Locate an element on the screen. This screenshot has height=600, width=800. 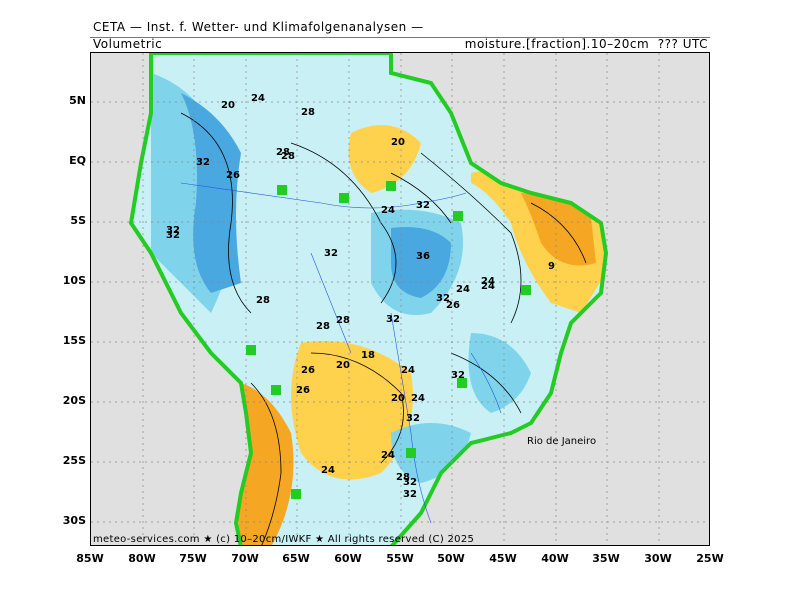
lon-label: 45W is located at coordinates (503, 558).